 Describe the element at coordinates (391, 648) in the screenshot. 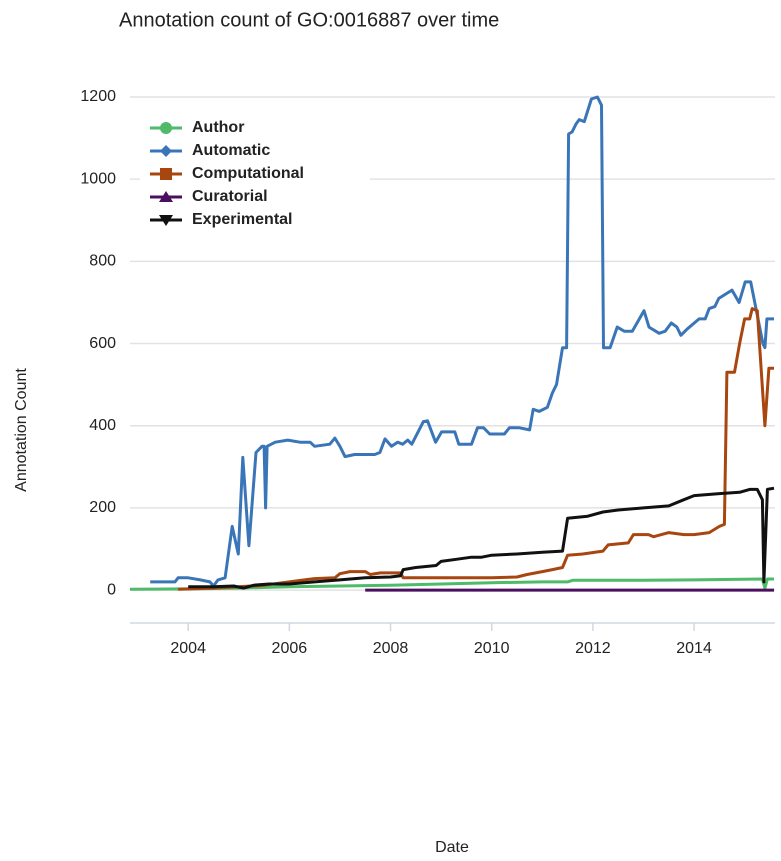

I see `x-tick-label: 2008` at that location.